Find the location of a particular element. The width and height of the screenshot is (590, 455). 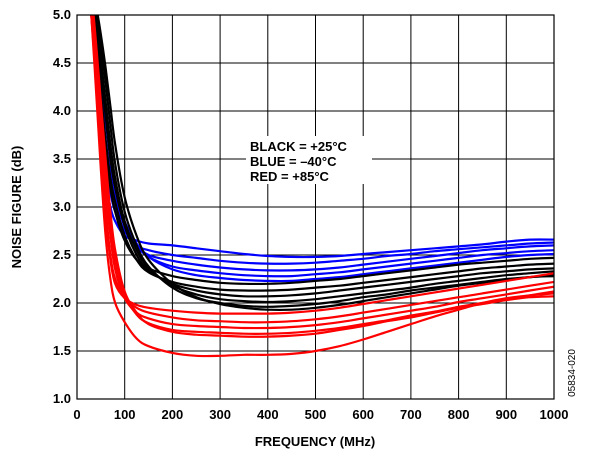

x-tick-label-7: 700 is located at coordinates (411, 414).